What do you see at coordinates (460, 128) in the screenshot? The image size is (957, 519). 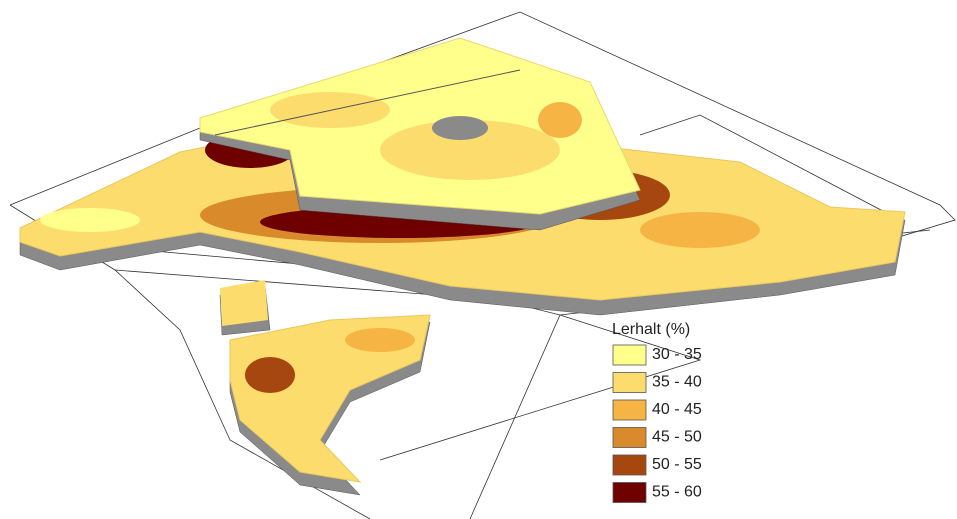 I see `hole` at bounding box center [460, 128].